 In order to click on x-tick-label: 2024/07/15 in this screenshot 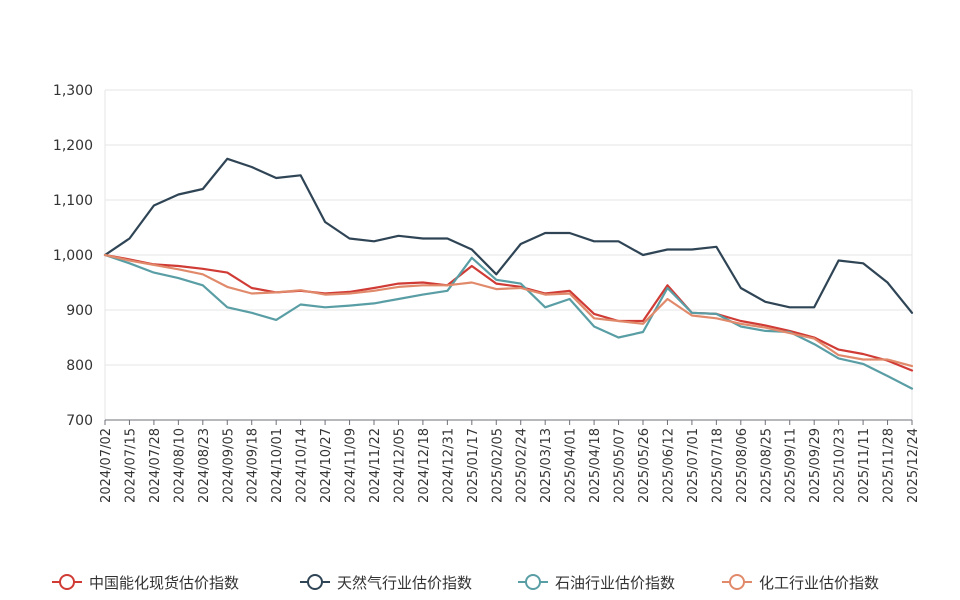, I will do `click(130, 465)`.